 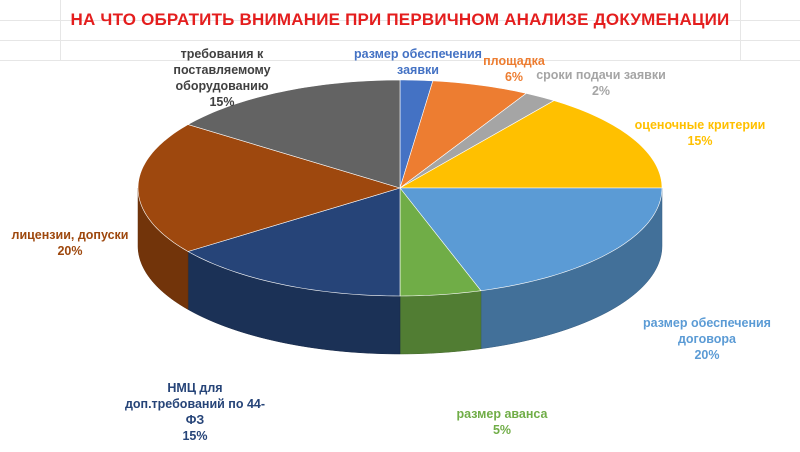 What do you see at coordinates (531, 239) in the screenshot?
I see `pie-slice-s5` at bounding box center [531, 239].